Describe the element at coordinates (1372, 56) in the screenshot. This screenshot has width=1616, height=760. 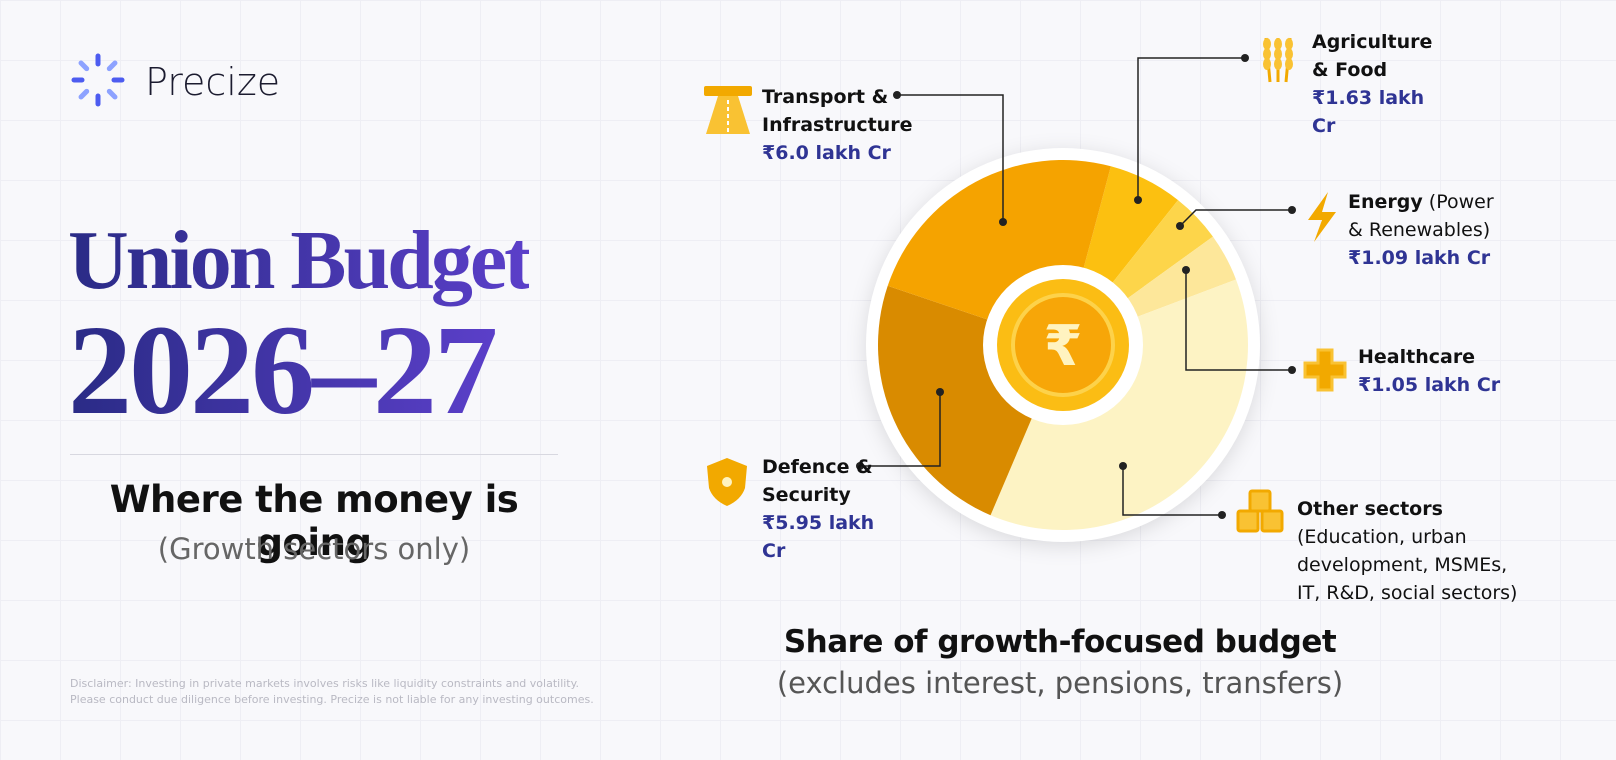
I see `category-label: Agriculture & Food` at that location.